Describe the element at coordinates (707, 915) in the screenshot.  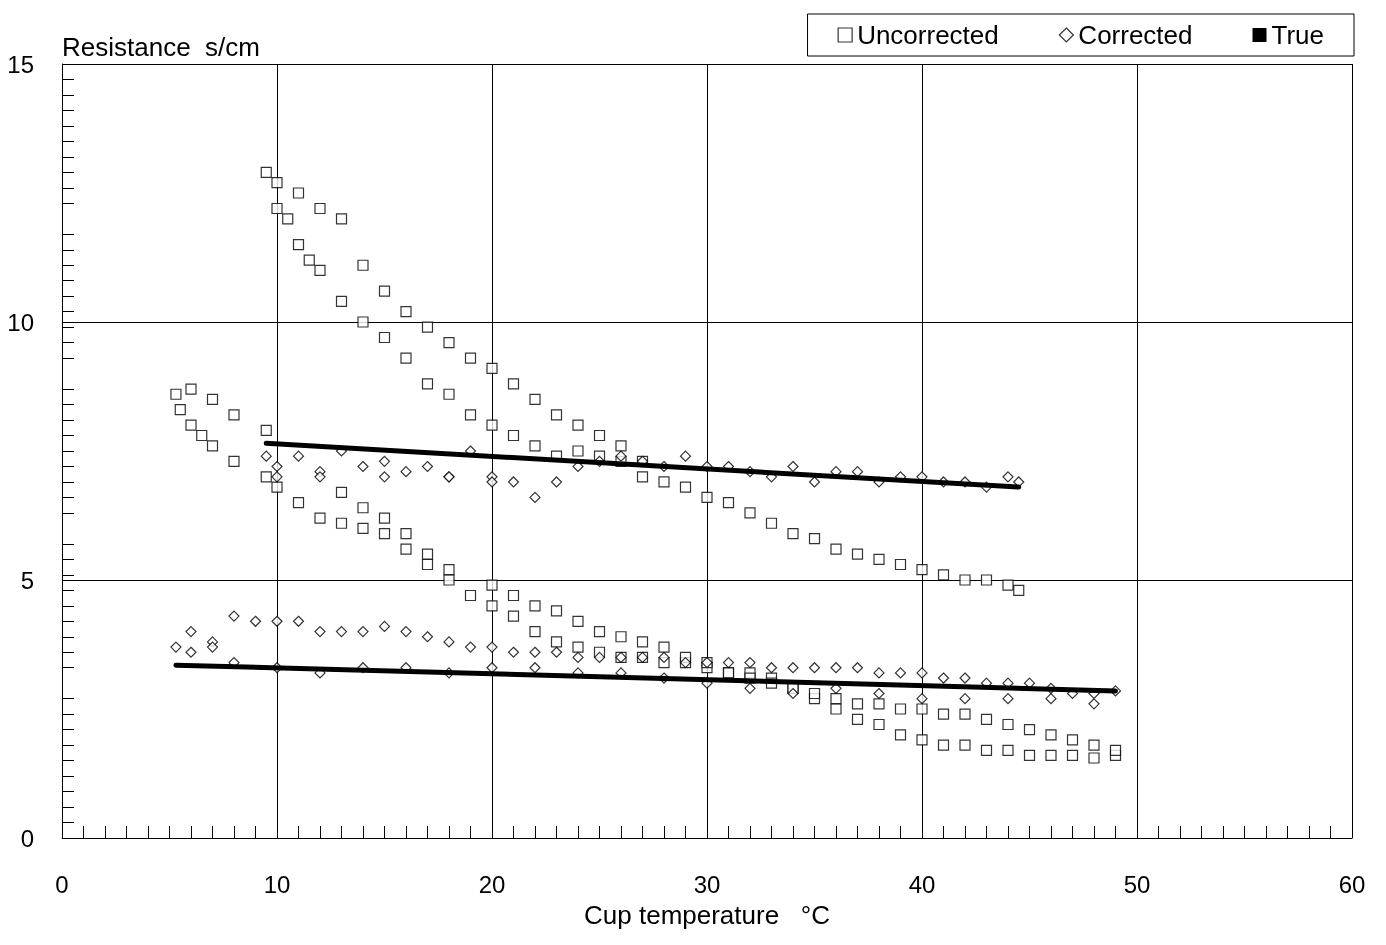
I see `x-axis-title: Cup temperature °C` at that location.